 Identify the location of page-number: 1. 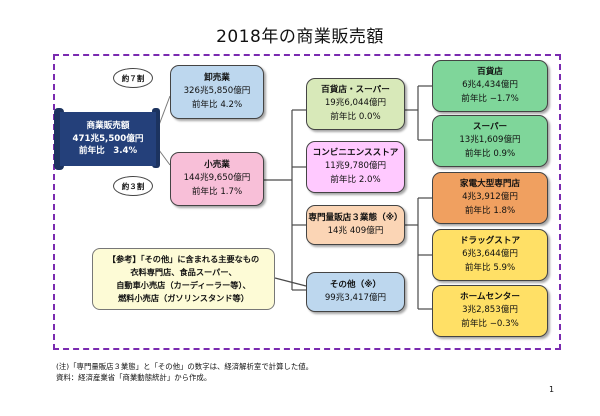
(552, 389).